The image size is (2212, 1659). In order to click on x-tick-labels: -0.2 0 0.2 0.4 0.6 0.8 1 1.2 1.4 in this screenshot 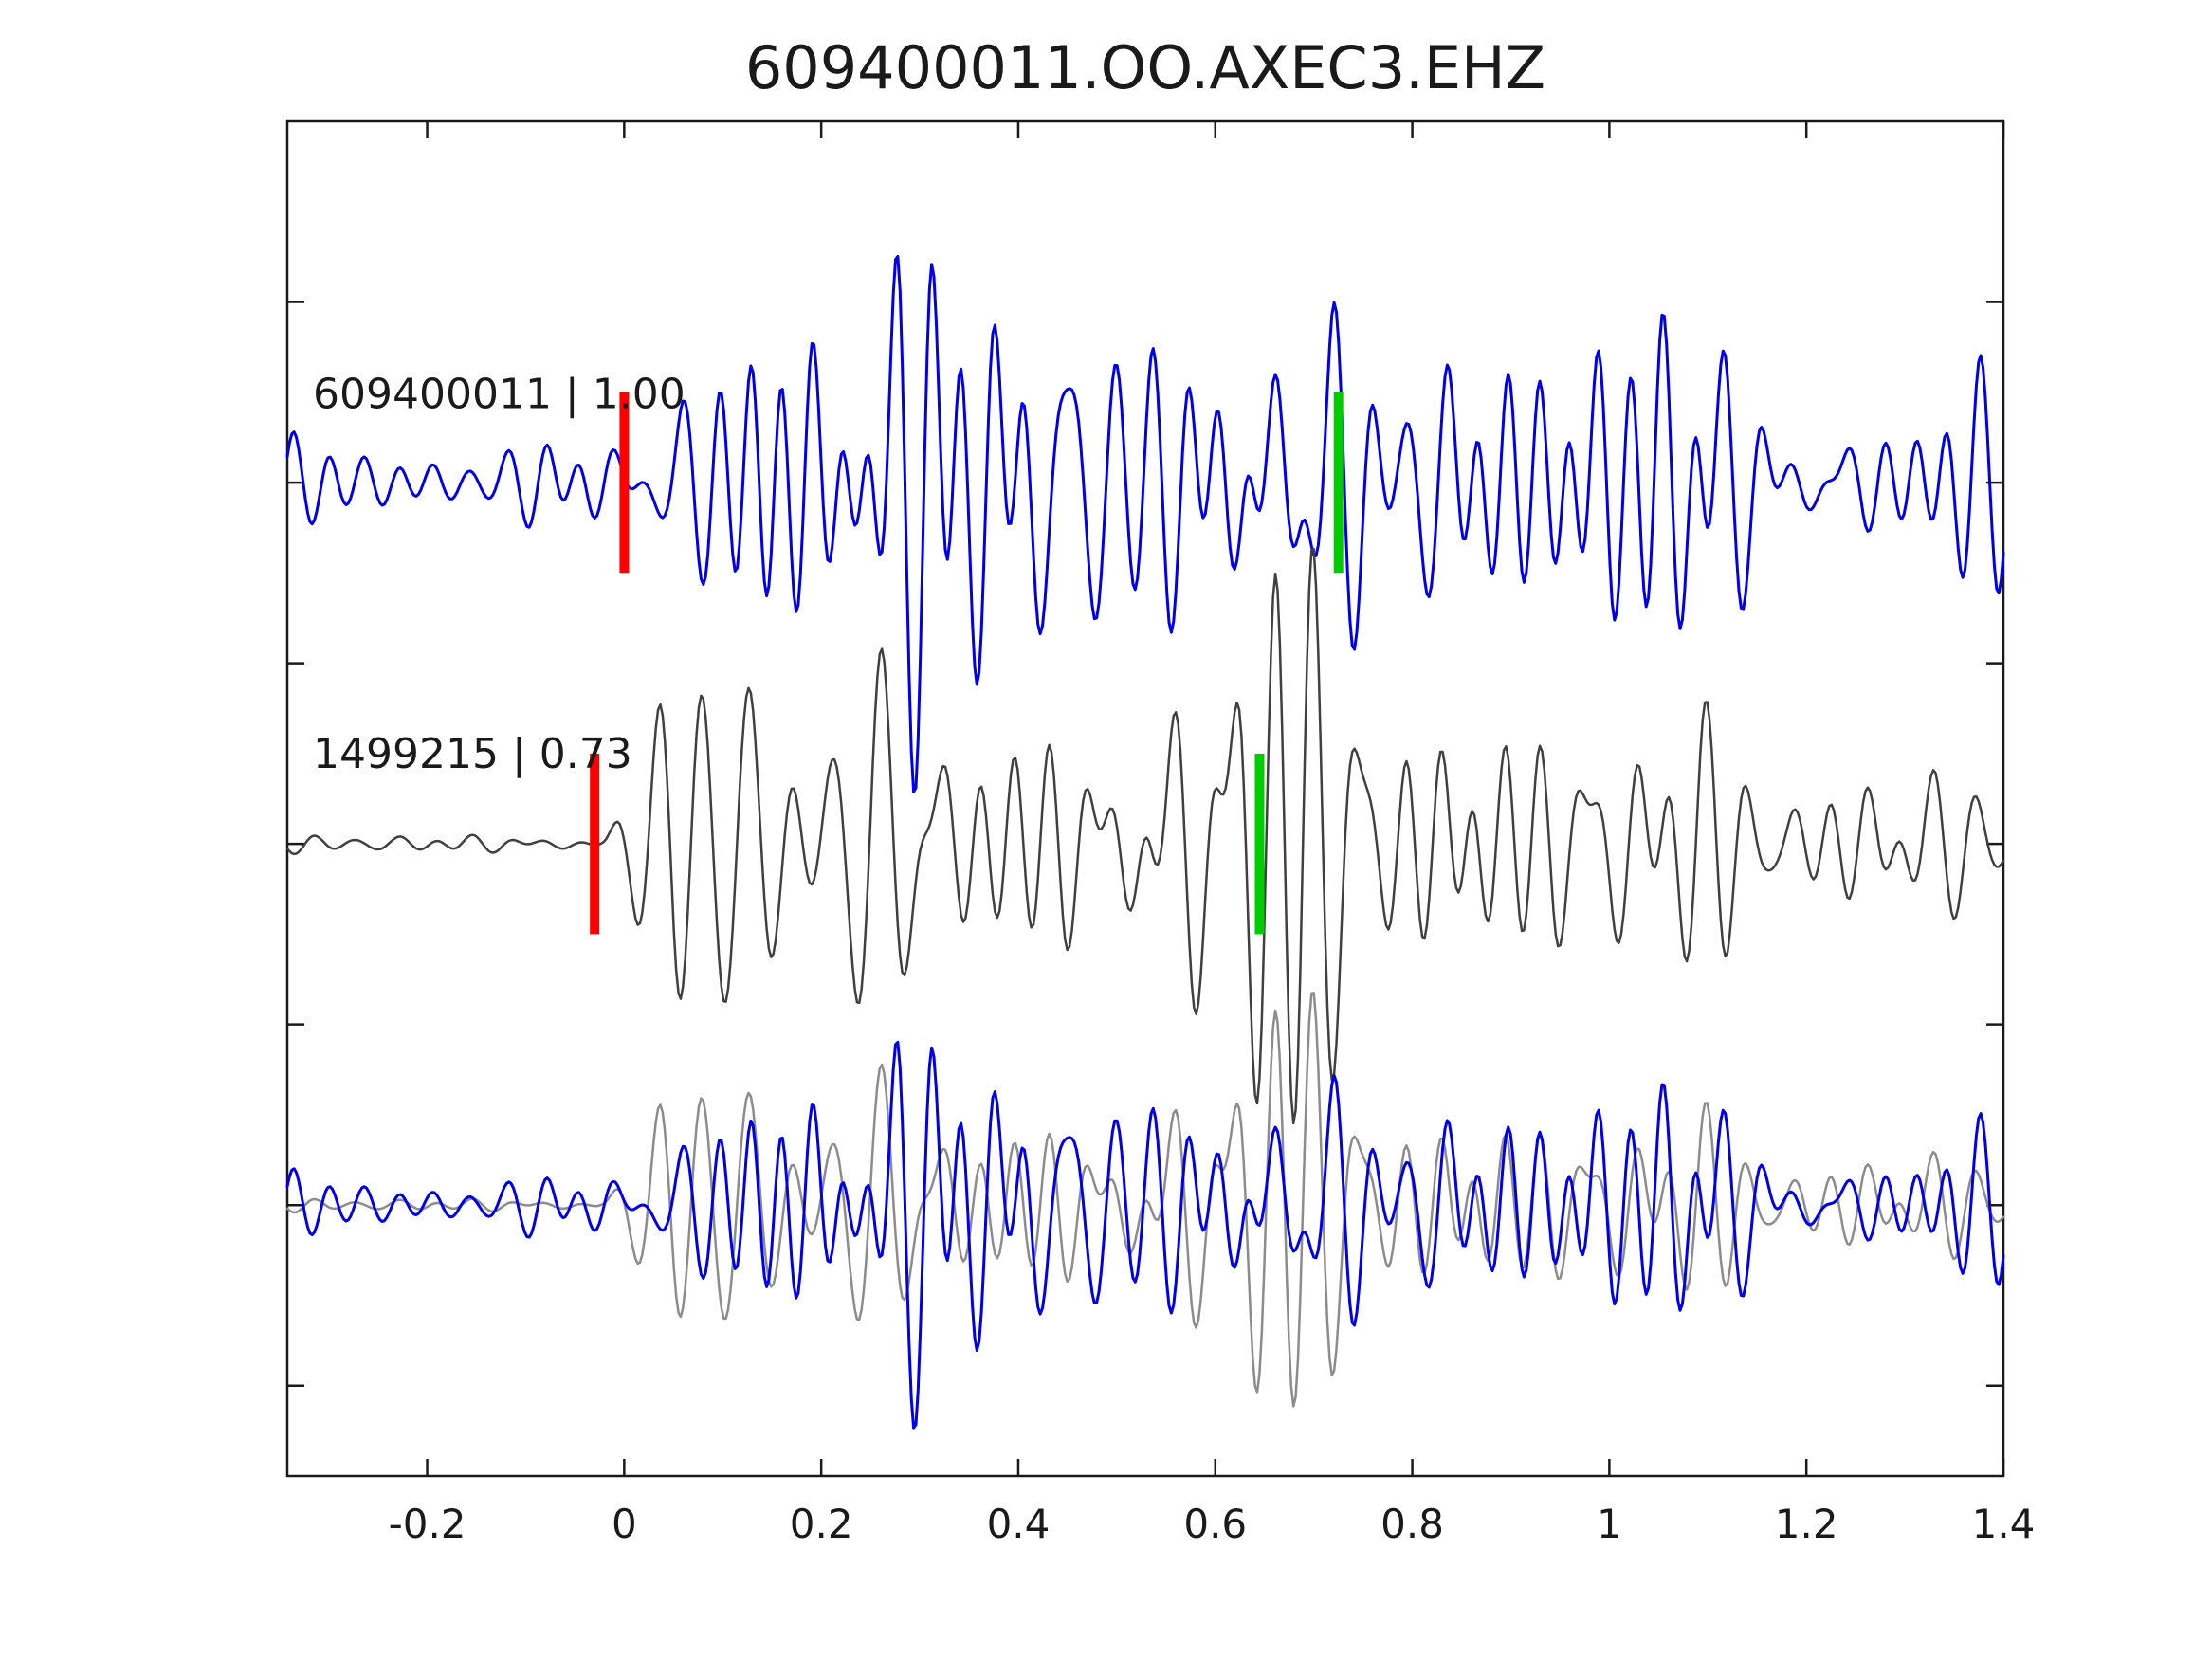, I will do `click(1212, 1524)`.